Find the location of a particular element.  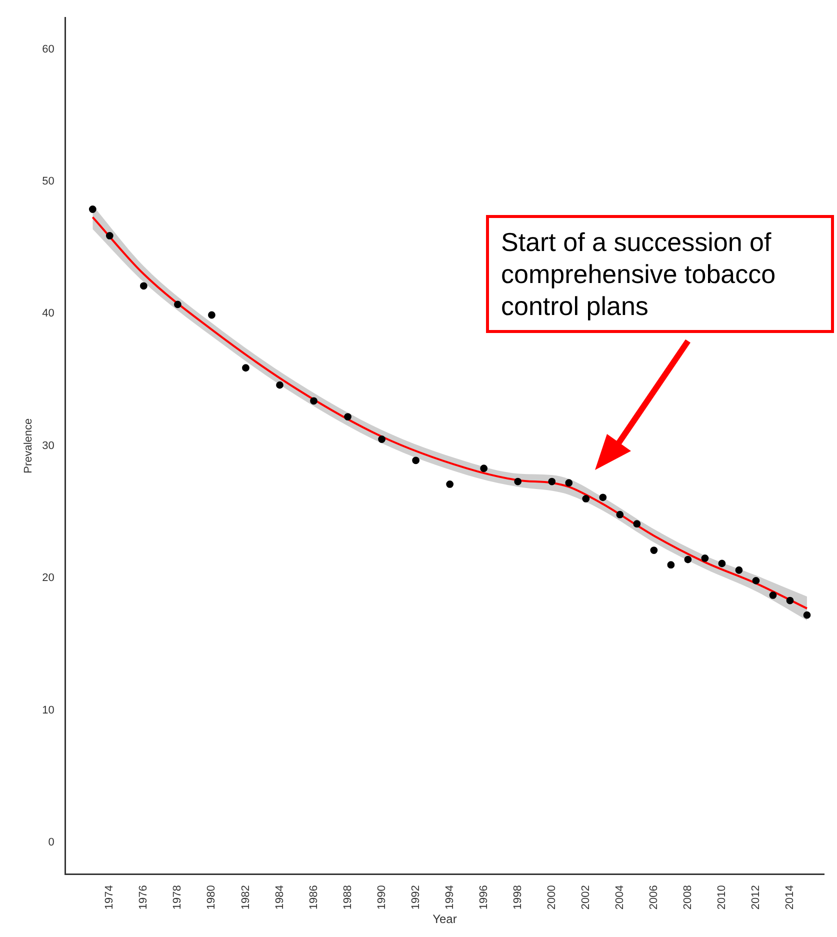

x-tick-label: 1978 is located at coordinates (178, 897).